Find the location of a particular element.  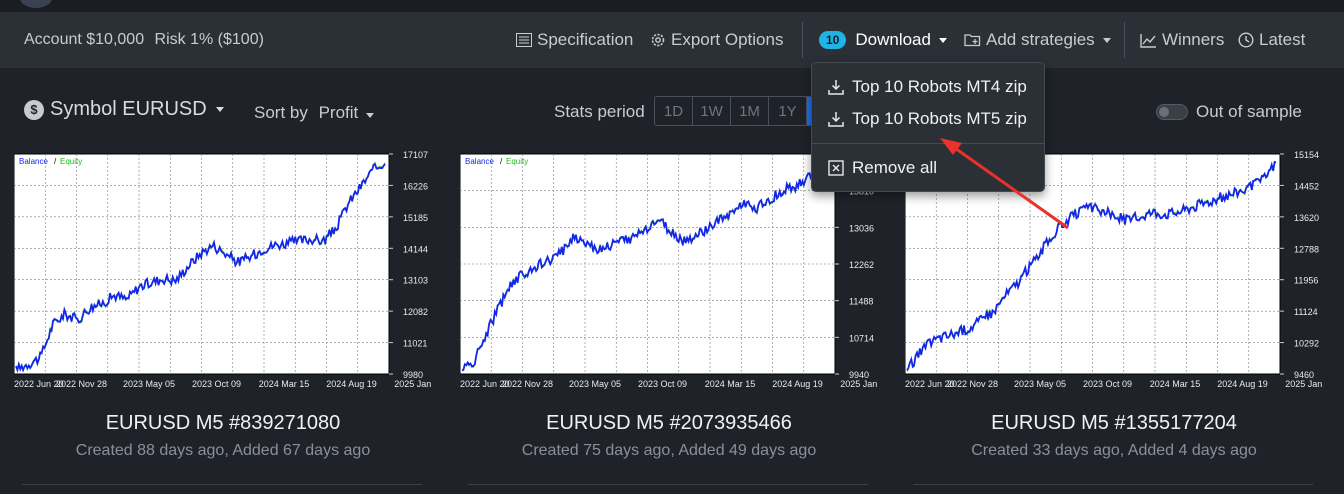

download-button: 10 Download is located at coordinates (883, 40).